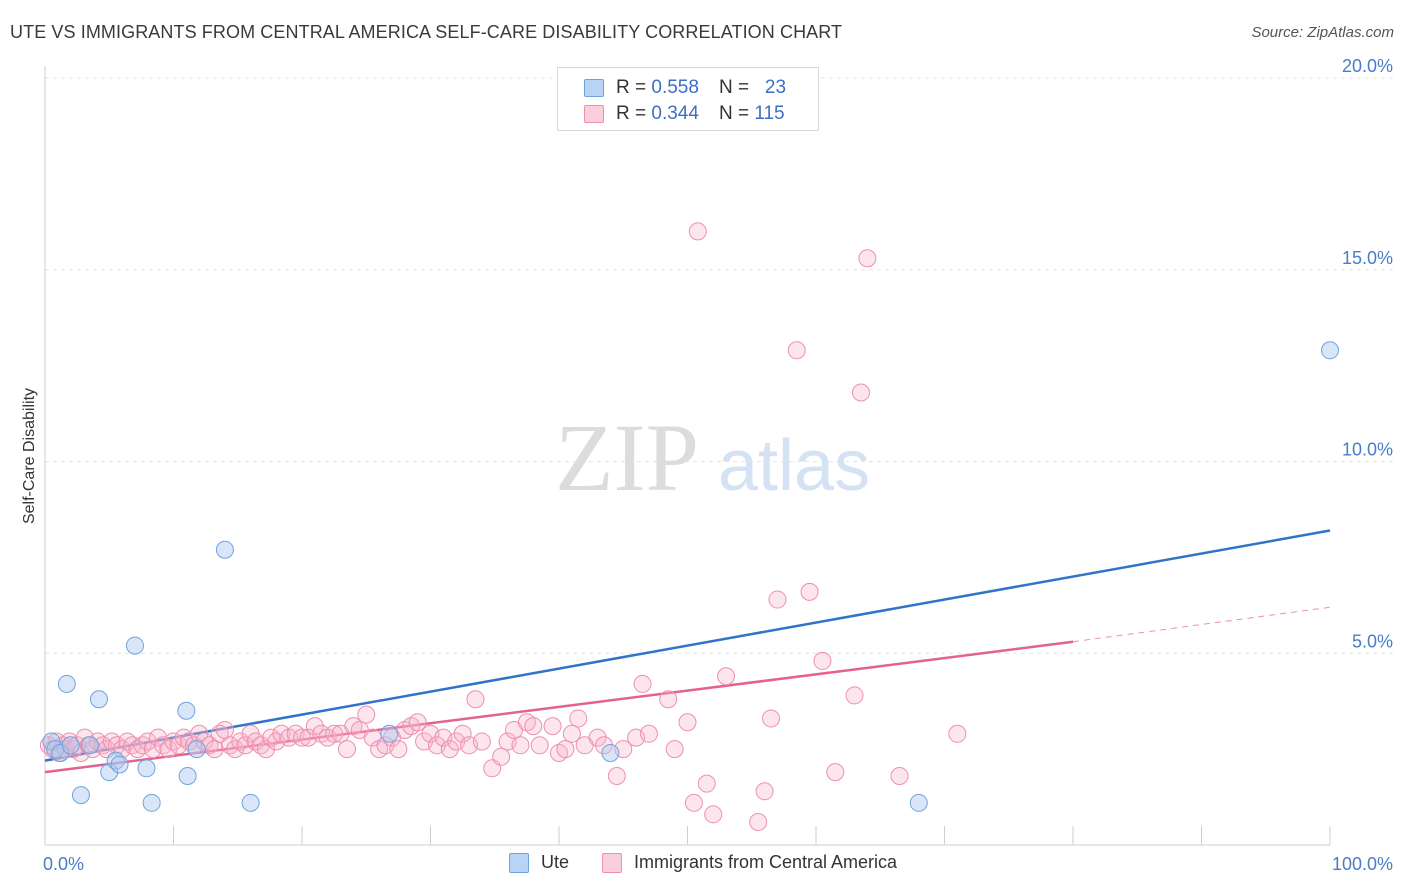 This screenshot has width=1406, height=892. Describe the element at coordinates (1367, 258) in the screenshot. I see `y-tick-label: 15.0%` at that location.